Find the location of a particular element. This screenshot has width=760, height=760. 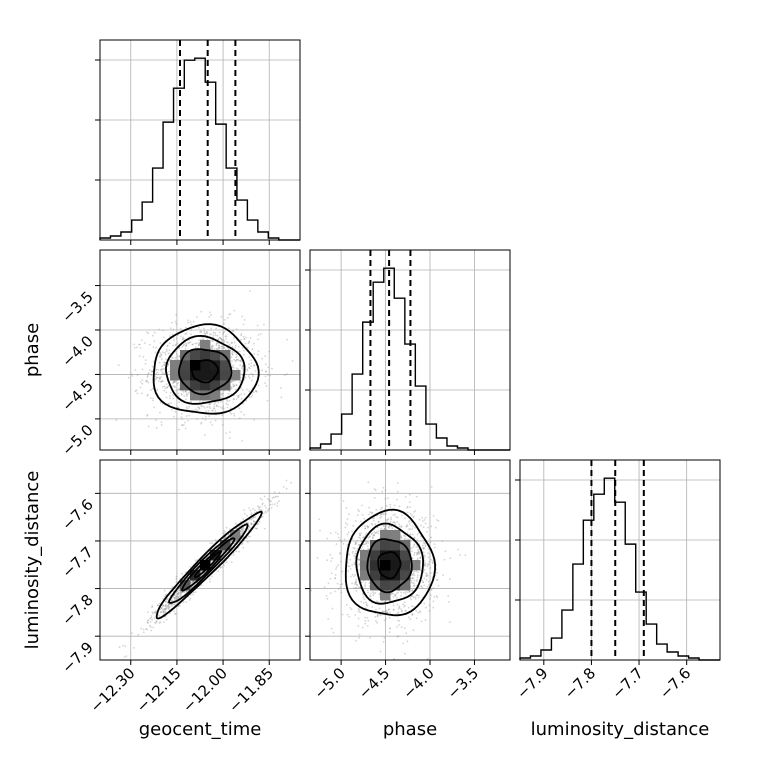

hist-geocent-time-frame is located at coordinates (200, 140).